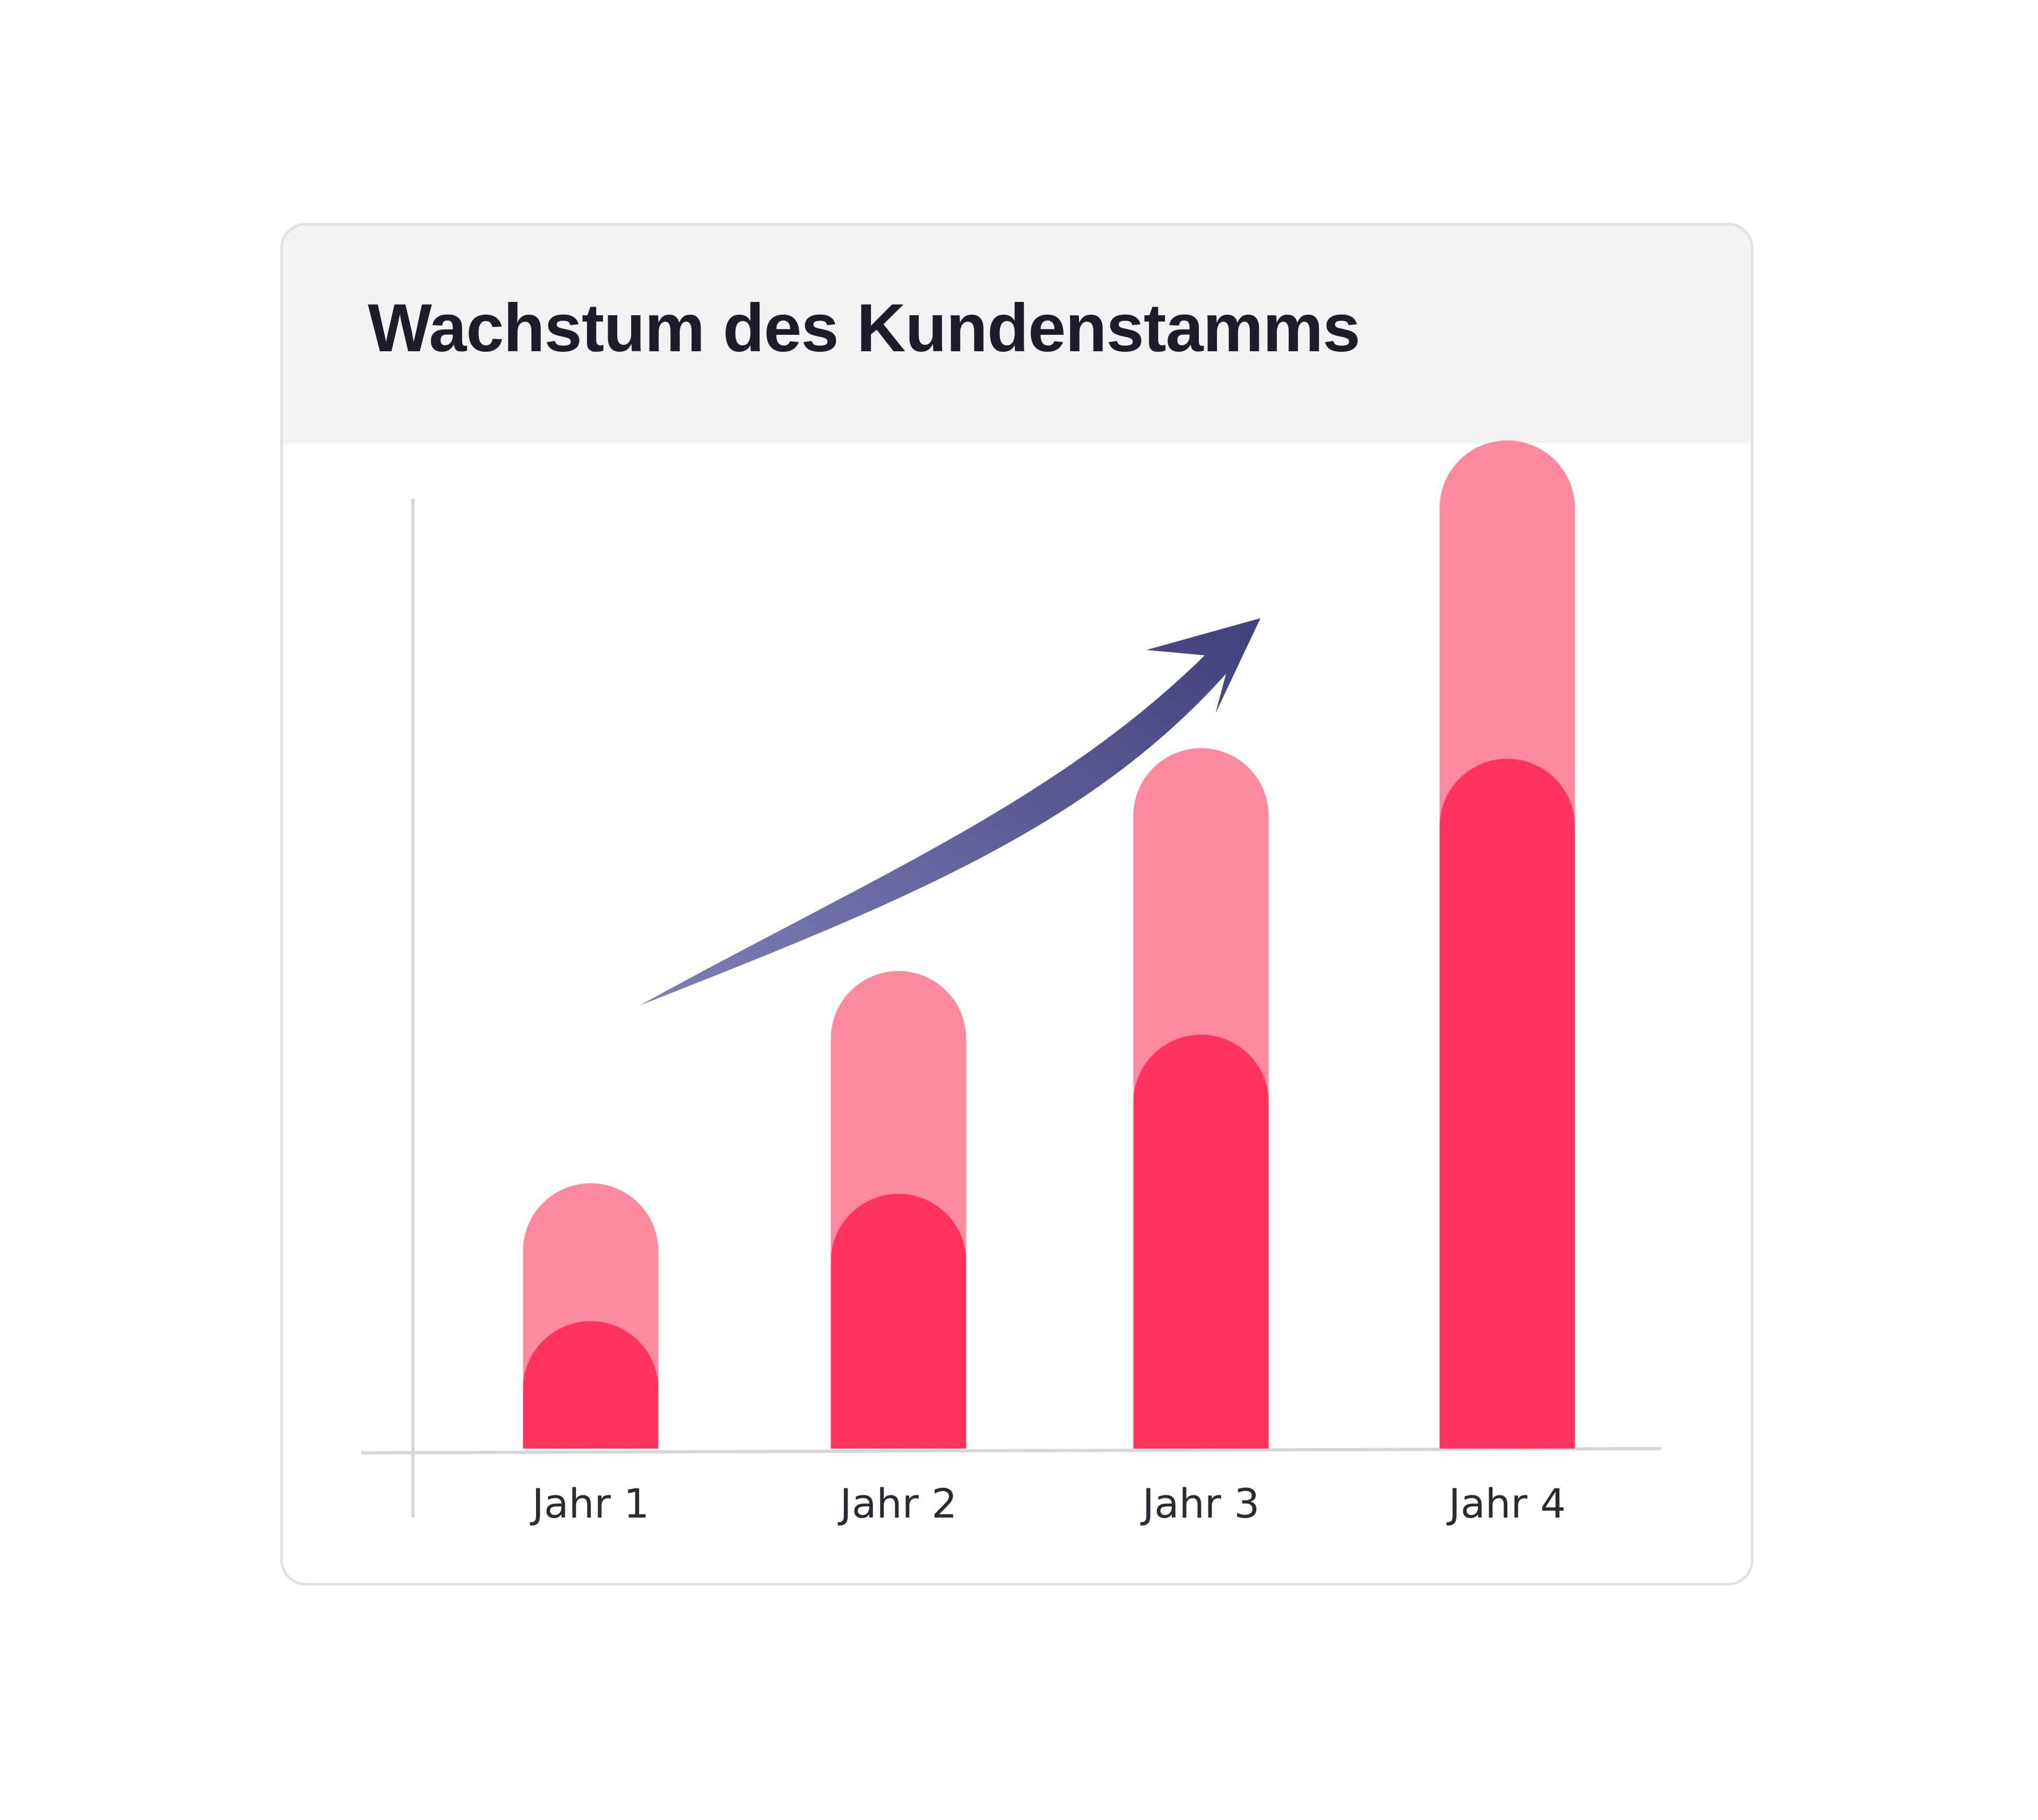 The image size is (2038, 1820). I want to click on x-tick-label: Jahr 2, so click(898, 1504).